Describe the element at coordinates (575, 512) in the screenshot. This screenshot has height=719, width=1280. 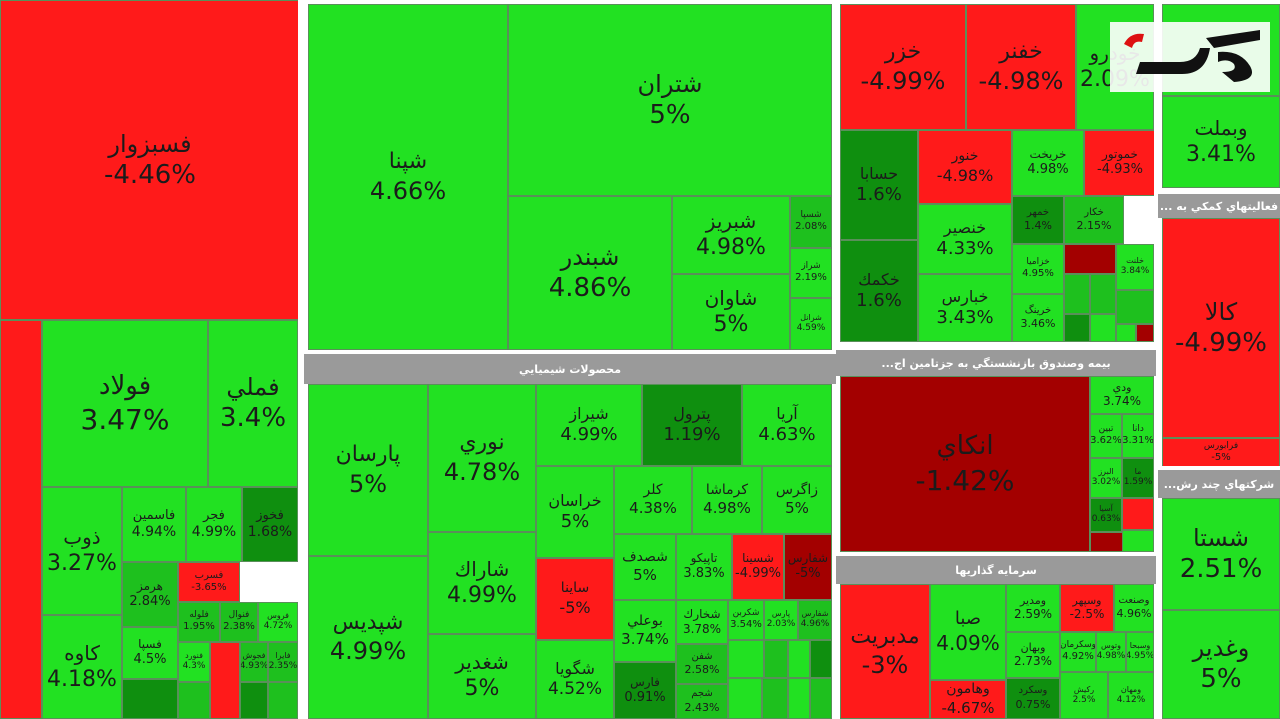
I see `treemap-tile: خراسان 5%` at that location.